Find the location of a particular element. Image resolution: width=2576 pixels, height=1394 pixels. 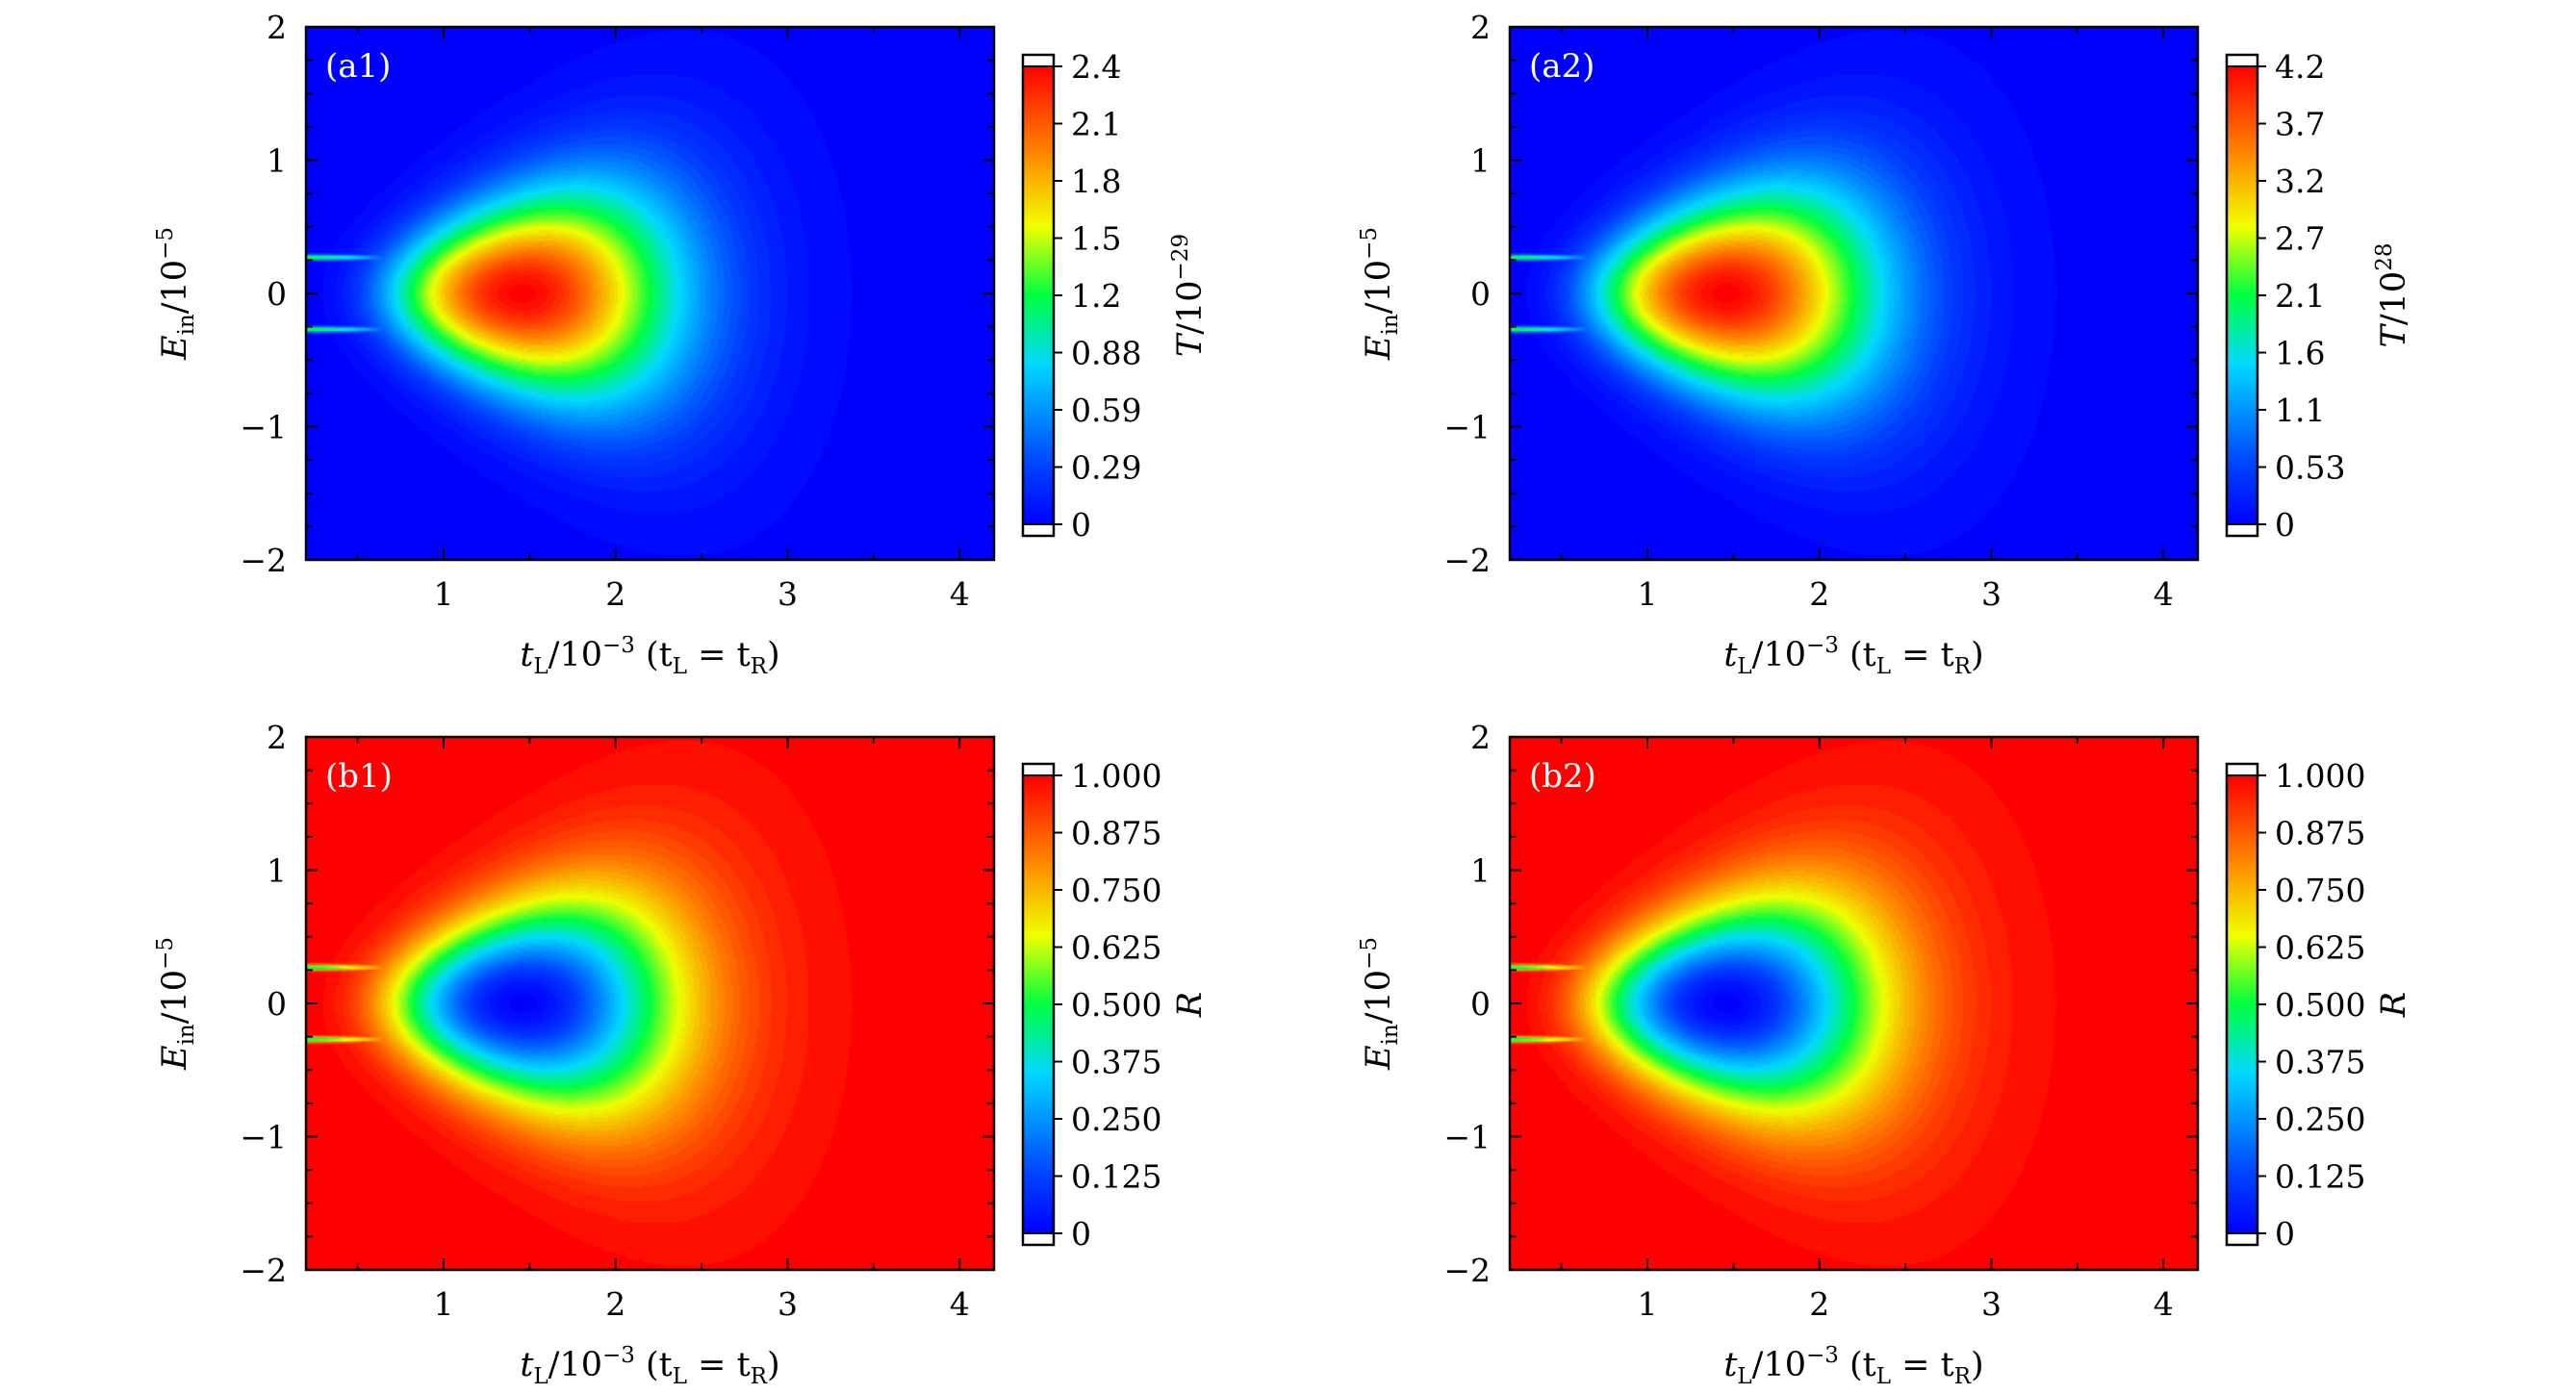

colorbar-tick-label: 2.7 is located at coordinates (2300, 239).